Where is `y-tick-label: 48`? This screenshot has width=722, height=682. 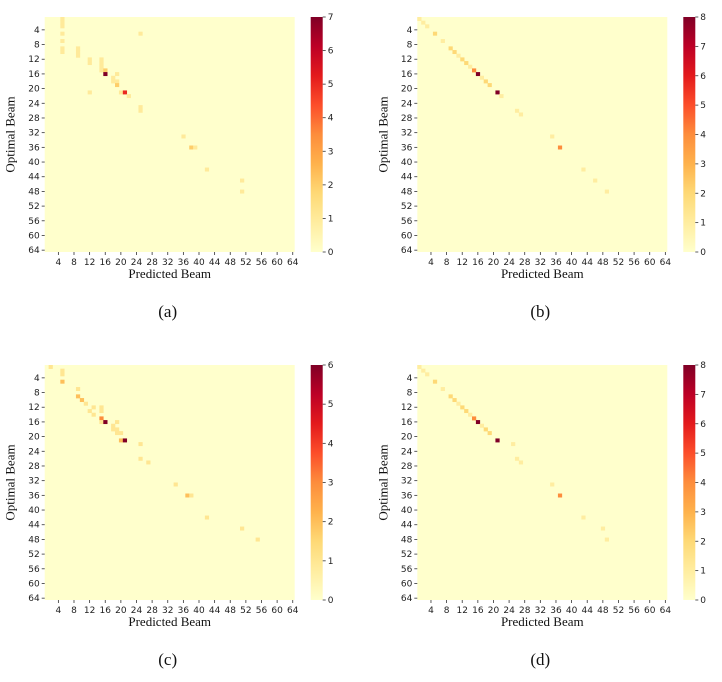 y-tick-label: 48 is located at coordinates (407, 192).